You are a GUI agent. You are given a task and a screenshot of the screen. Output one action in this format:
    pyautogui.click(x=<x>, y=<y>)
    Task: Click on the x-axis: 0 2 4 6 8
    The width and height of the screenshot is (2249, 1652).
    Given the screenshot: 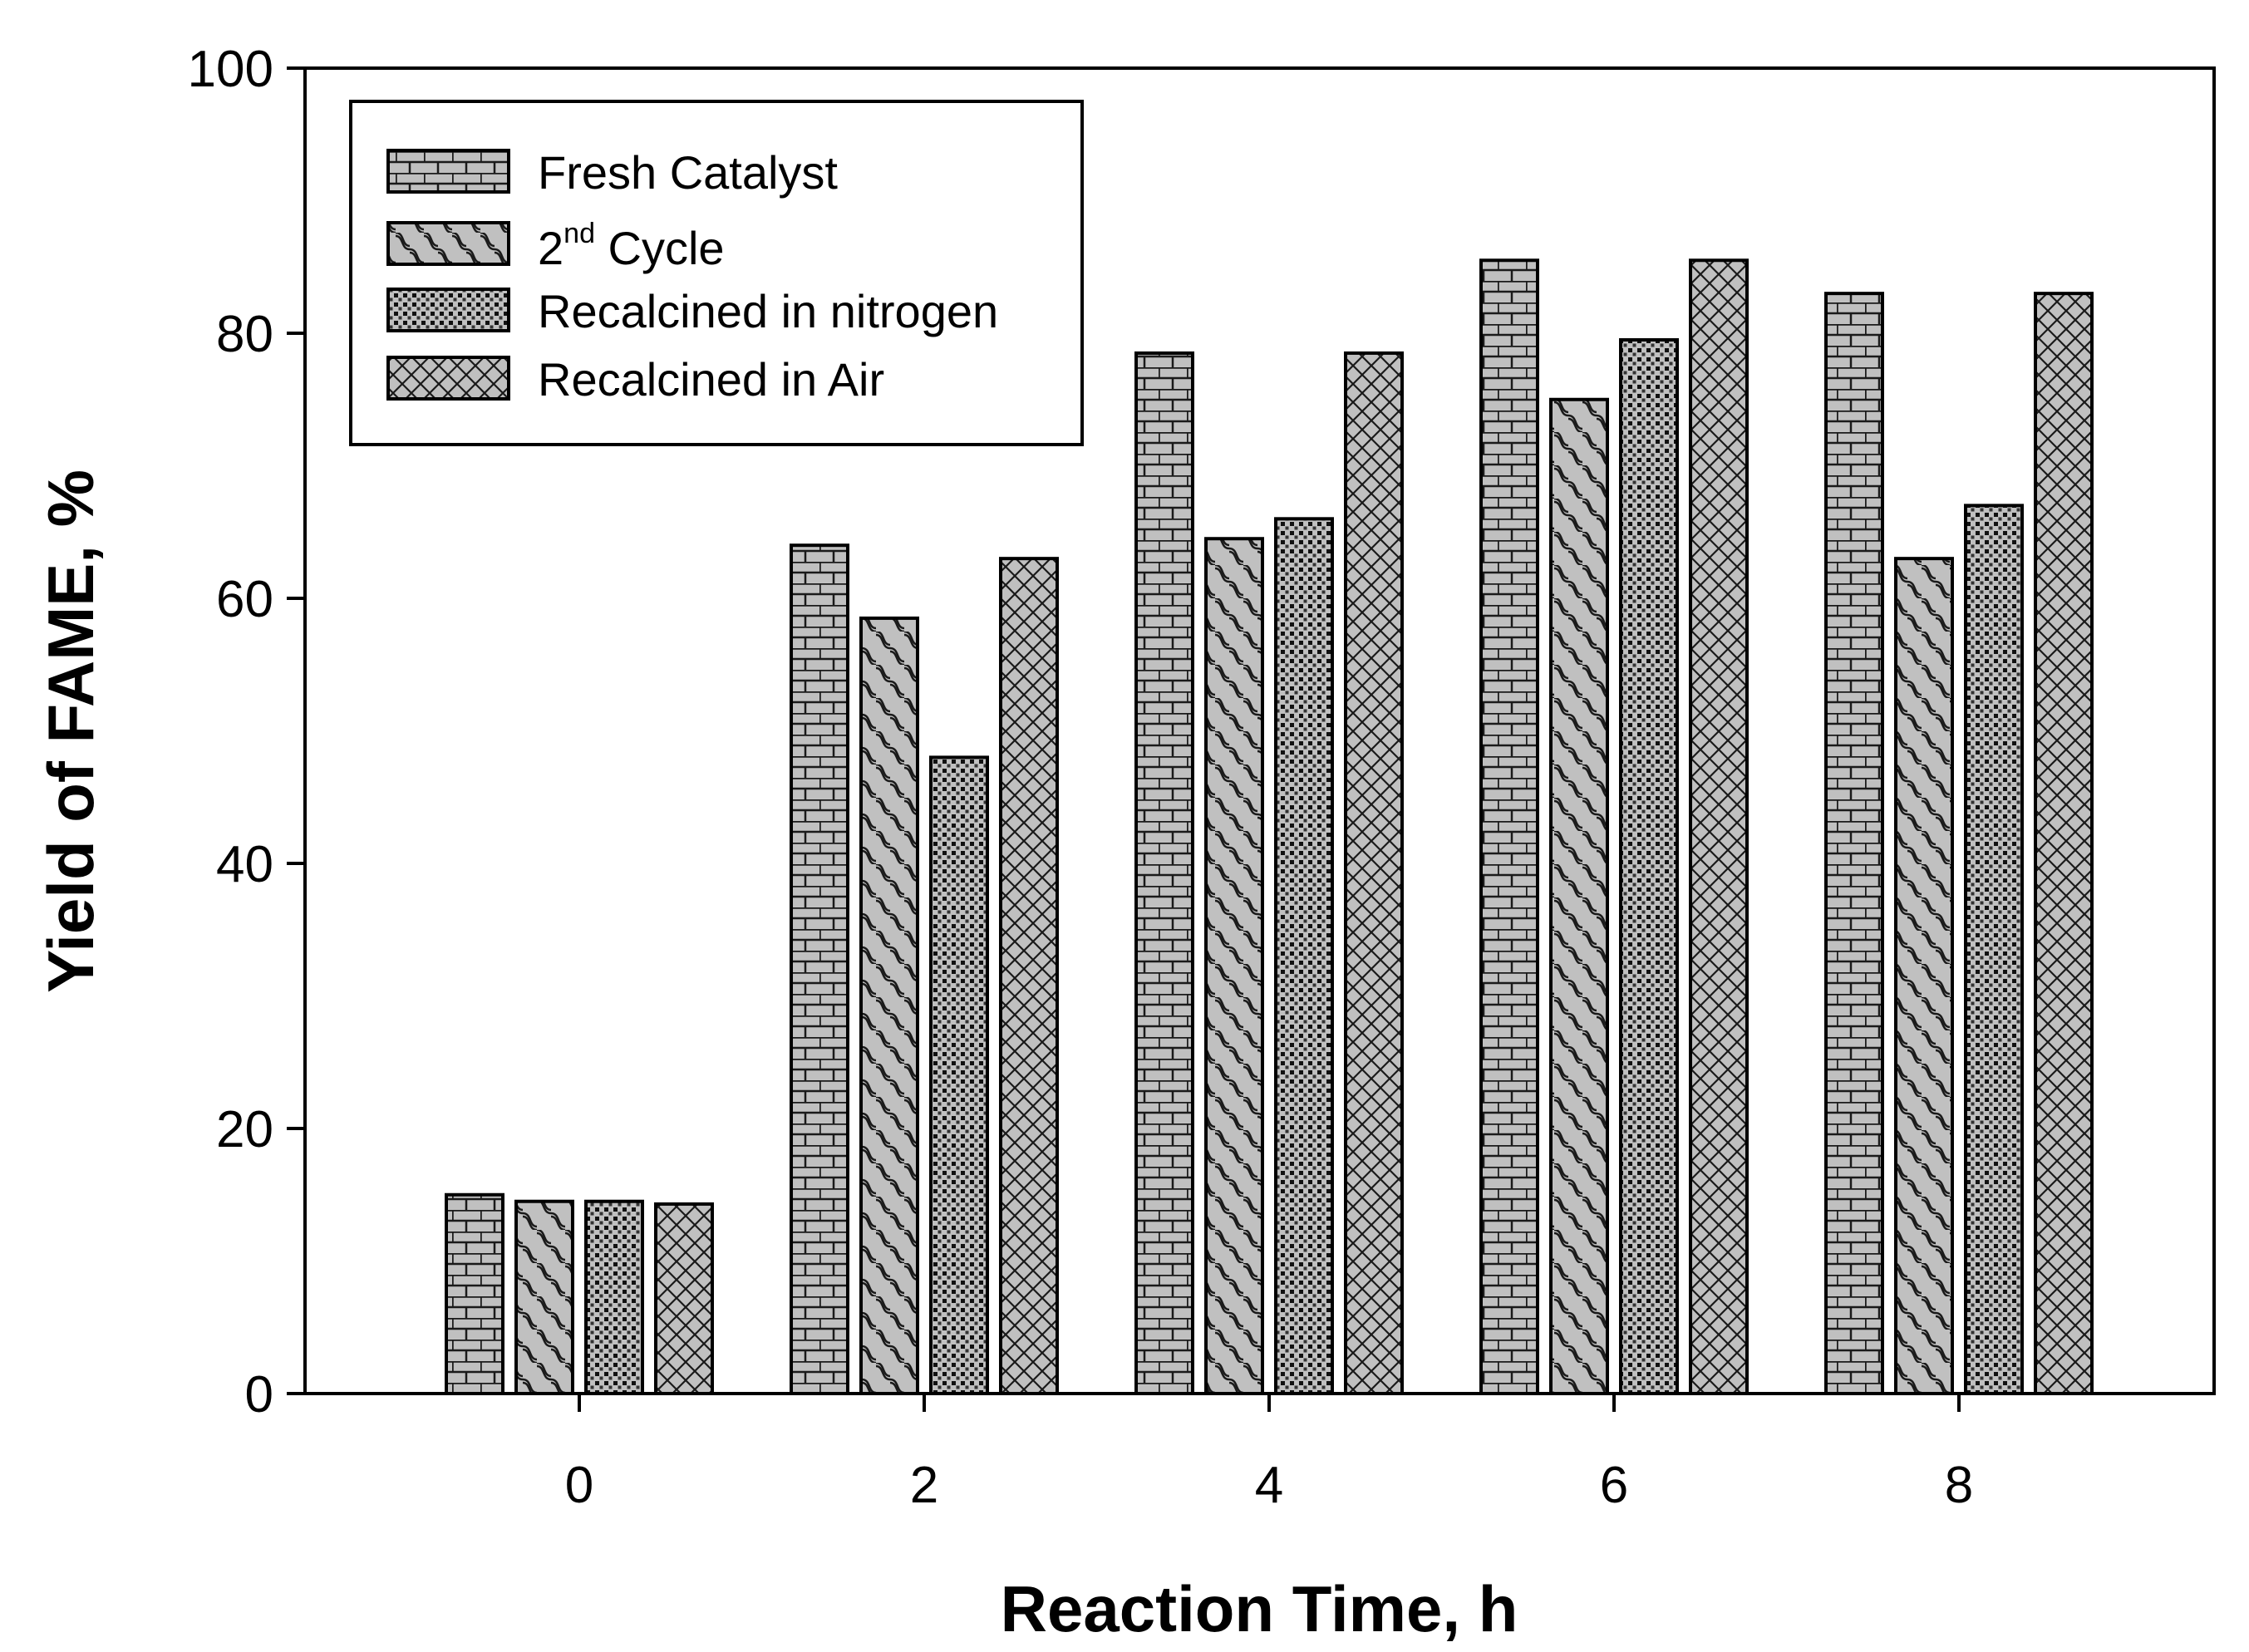 What is the action you would take?
    pyautogui.click(x=1269, y=1454)
    